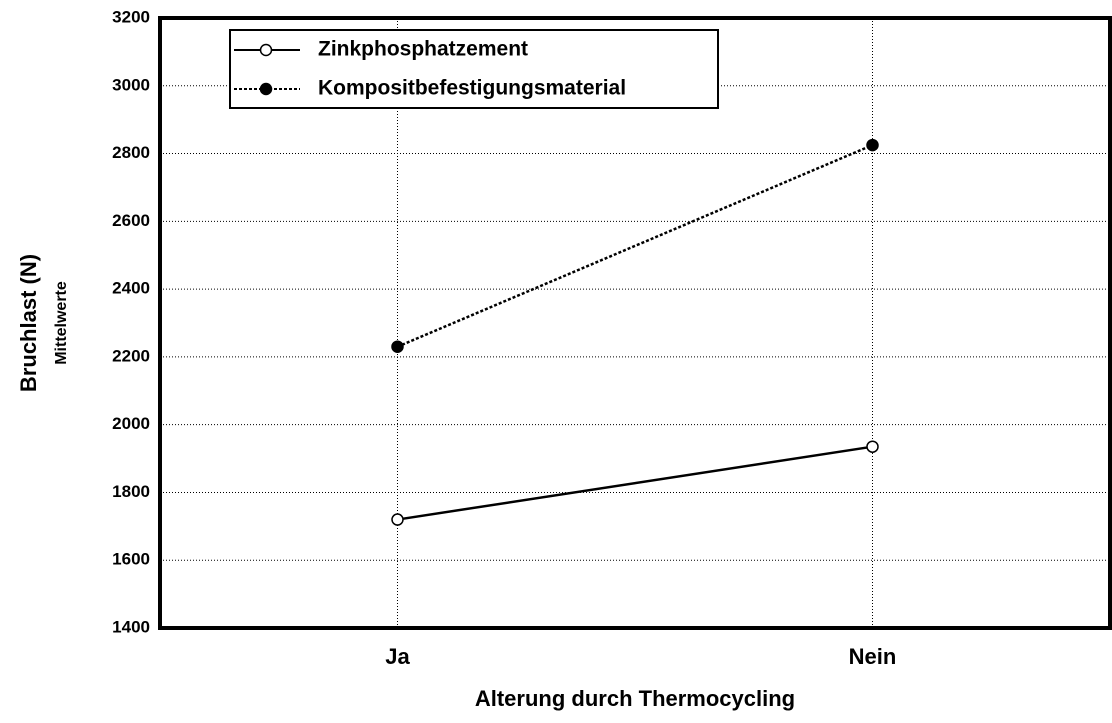  What do you see at coordinates (131, 84) in the screenshot?
I see `y-tick-label: 3000` at bounding box center [131, 84].